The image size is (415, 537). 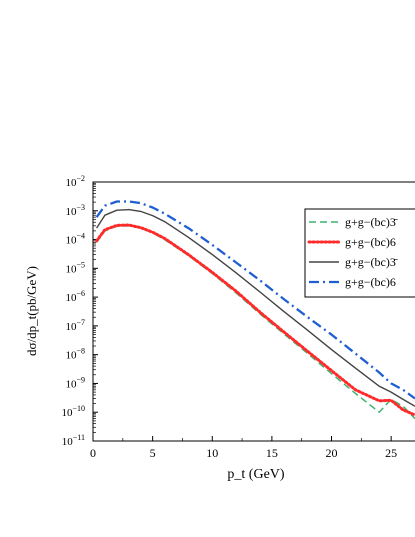 What do you see at coordinates (255, 474) in the screenshot?
I see `x-axis-label: p_t (GeV)` at bounding box center [255, 474].